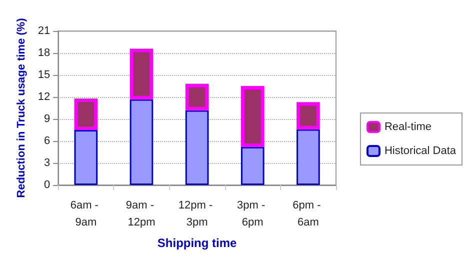  Describe the element at coordinates (142, 214) in the screenshot. I see `x-tick-label: 9am - 12pm` at that location.